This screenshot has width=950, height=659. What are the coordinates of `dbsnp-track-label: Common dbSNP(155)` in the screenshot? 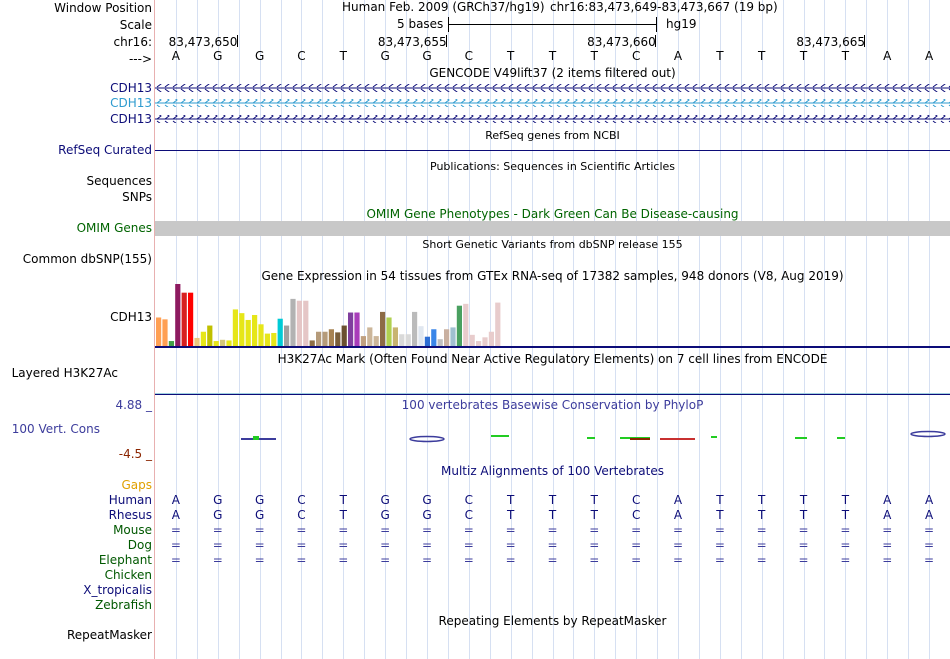 It's located at (87, 259).